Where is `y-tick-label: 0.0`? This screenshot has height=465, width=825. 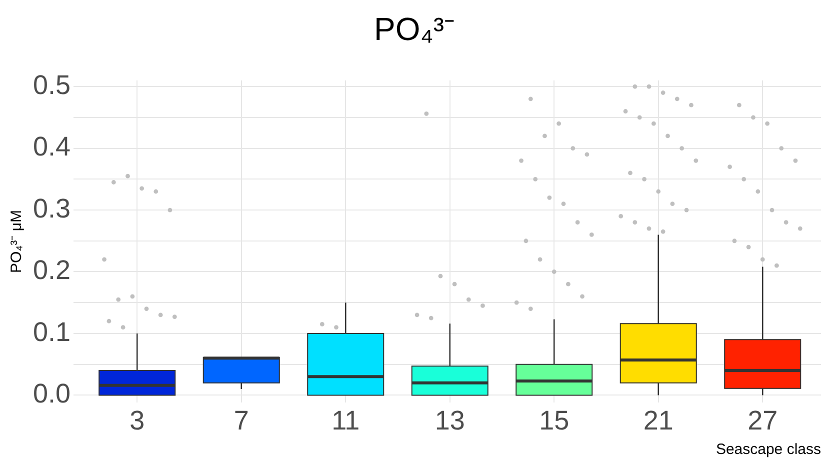 y-tick-label: 0.0 is located at coordinates (51, 393).